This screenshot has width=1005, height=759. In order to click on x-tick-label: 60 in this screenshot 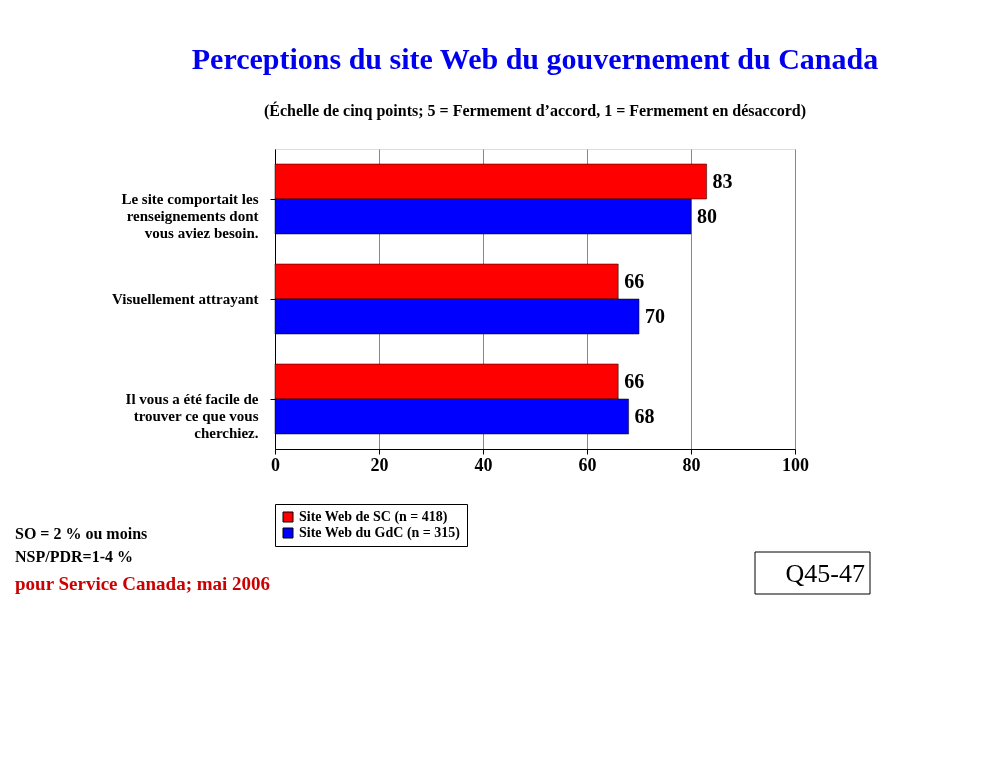, I will do `click(587, 464)`.